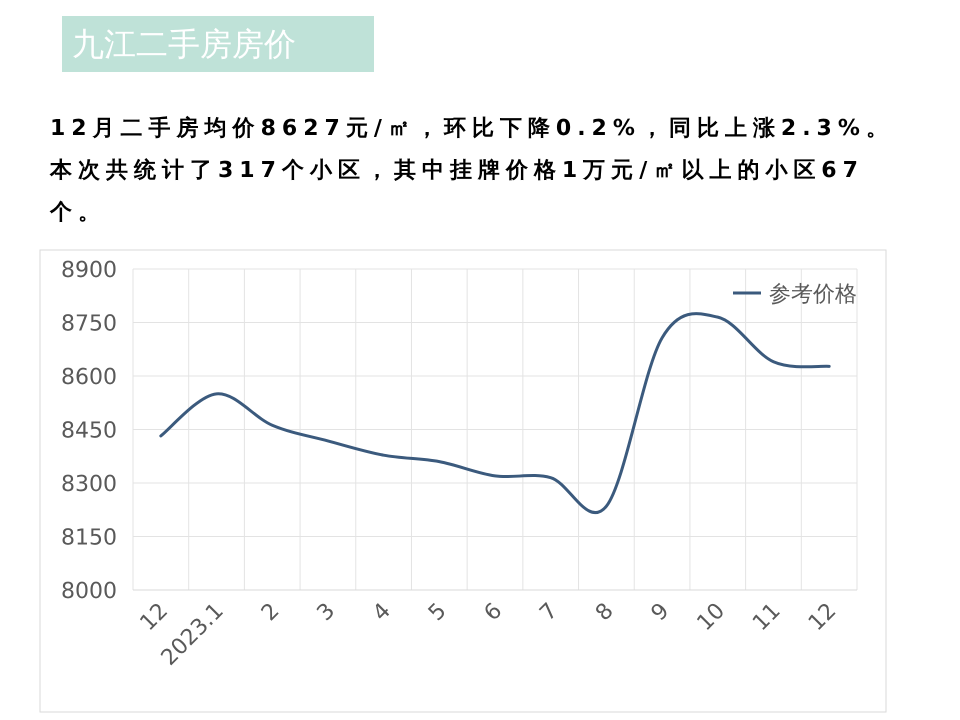  I want to click on chart-subtitle: 12月二手房均价8627元/㎡，环比下降0.2%，同比上涨2.3%。本次共统计了317个小区，其中挂牌价格1万元/㎡以上的小区67个。, so click(472, 170).